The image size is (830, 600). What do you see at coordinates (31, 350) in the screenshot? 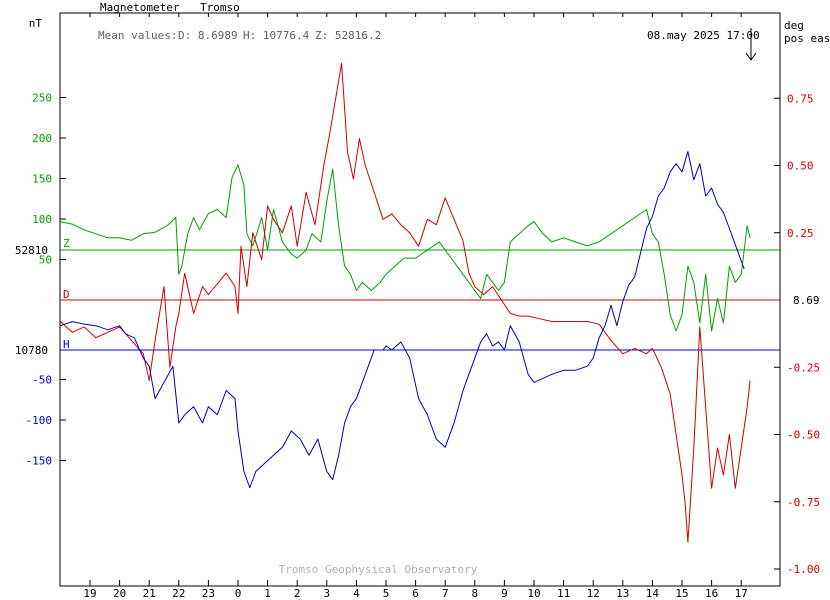
I see `baseline-h-value: 10780` at bounding box center [31, 350].